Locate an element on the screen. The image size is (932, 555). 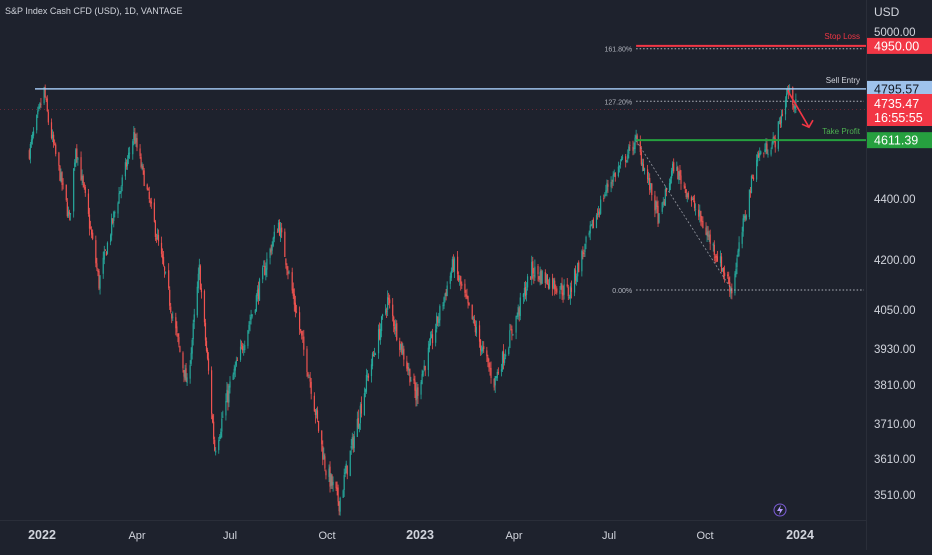
price-tick-label: 3610.00 is located at coordinates (895, 460).